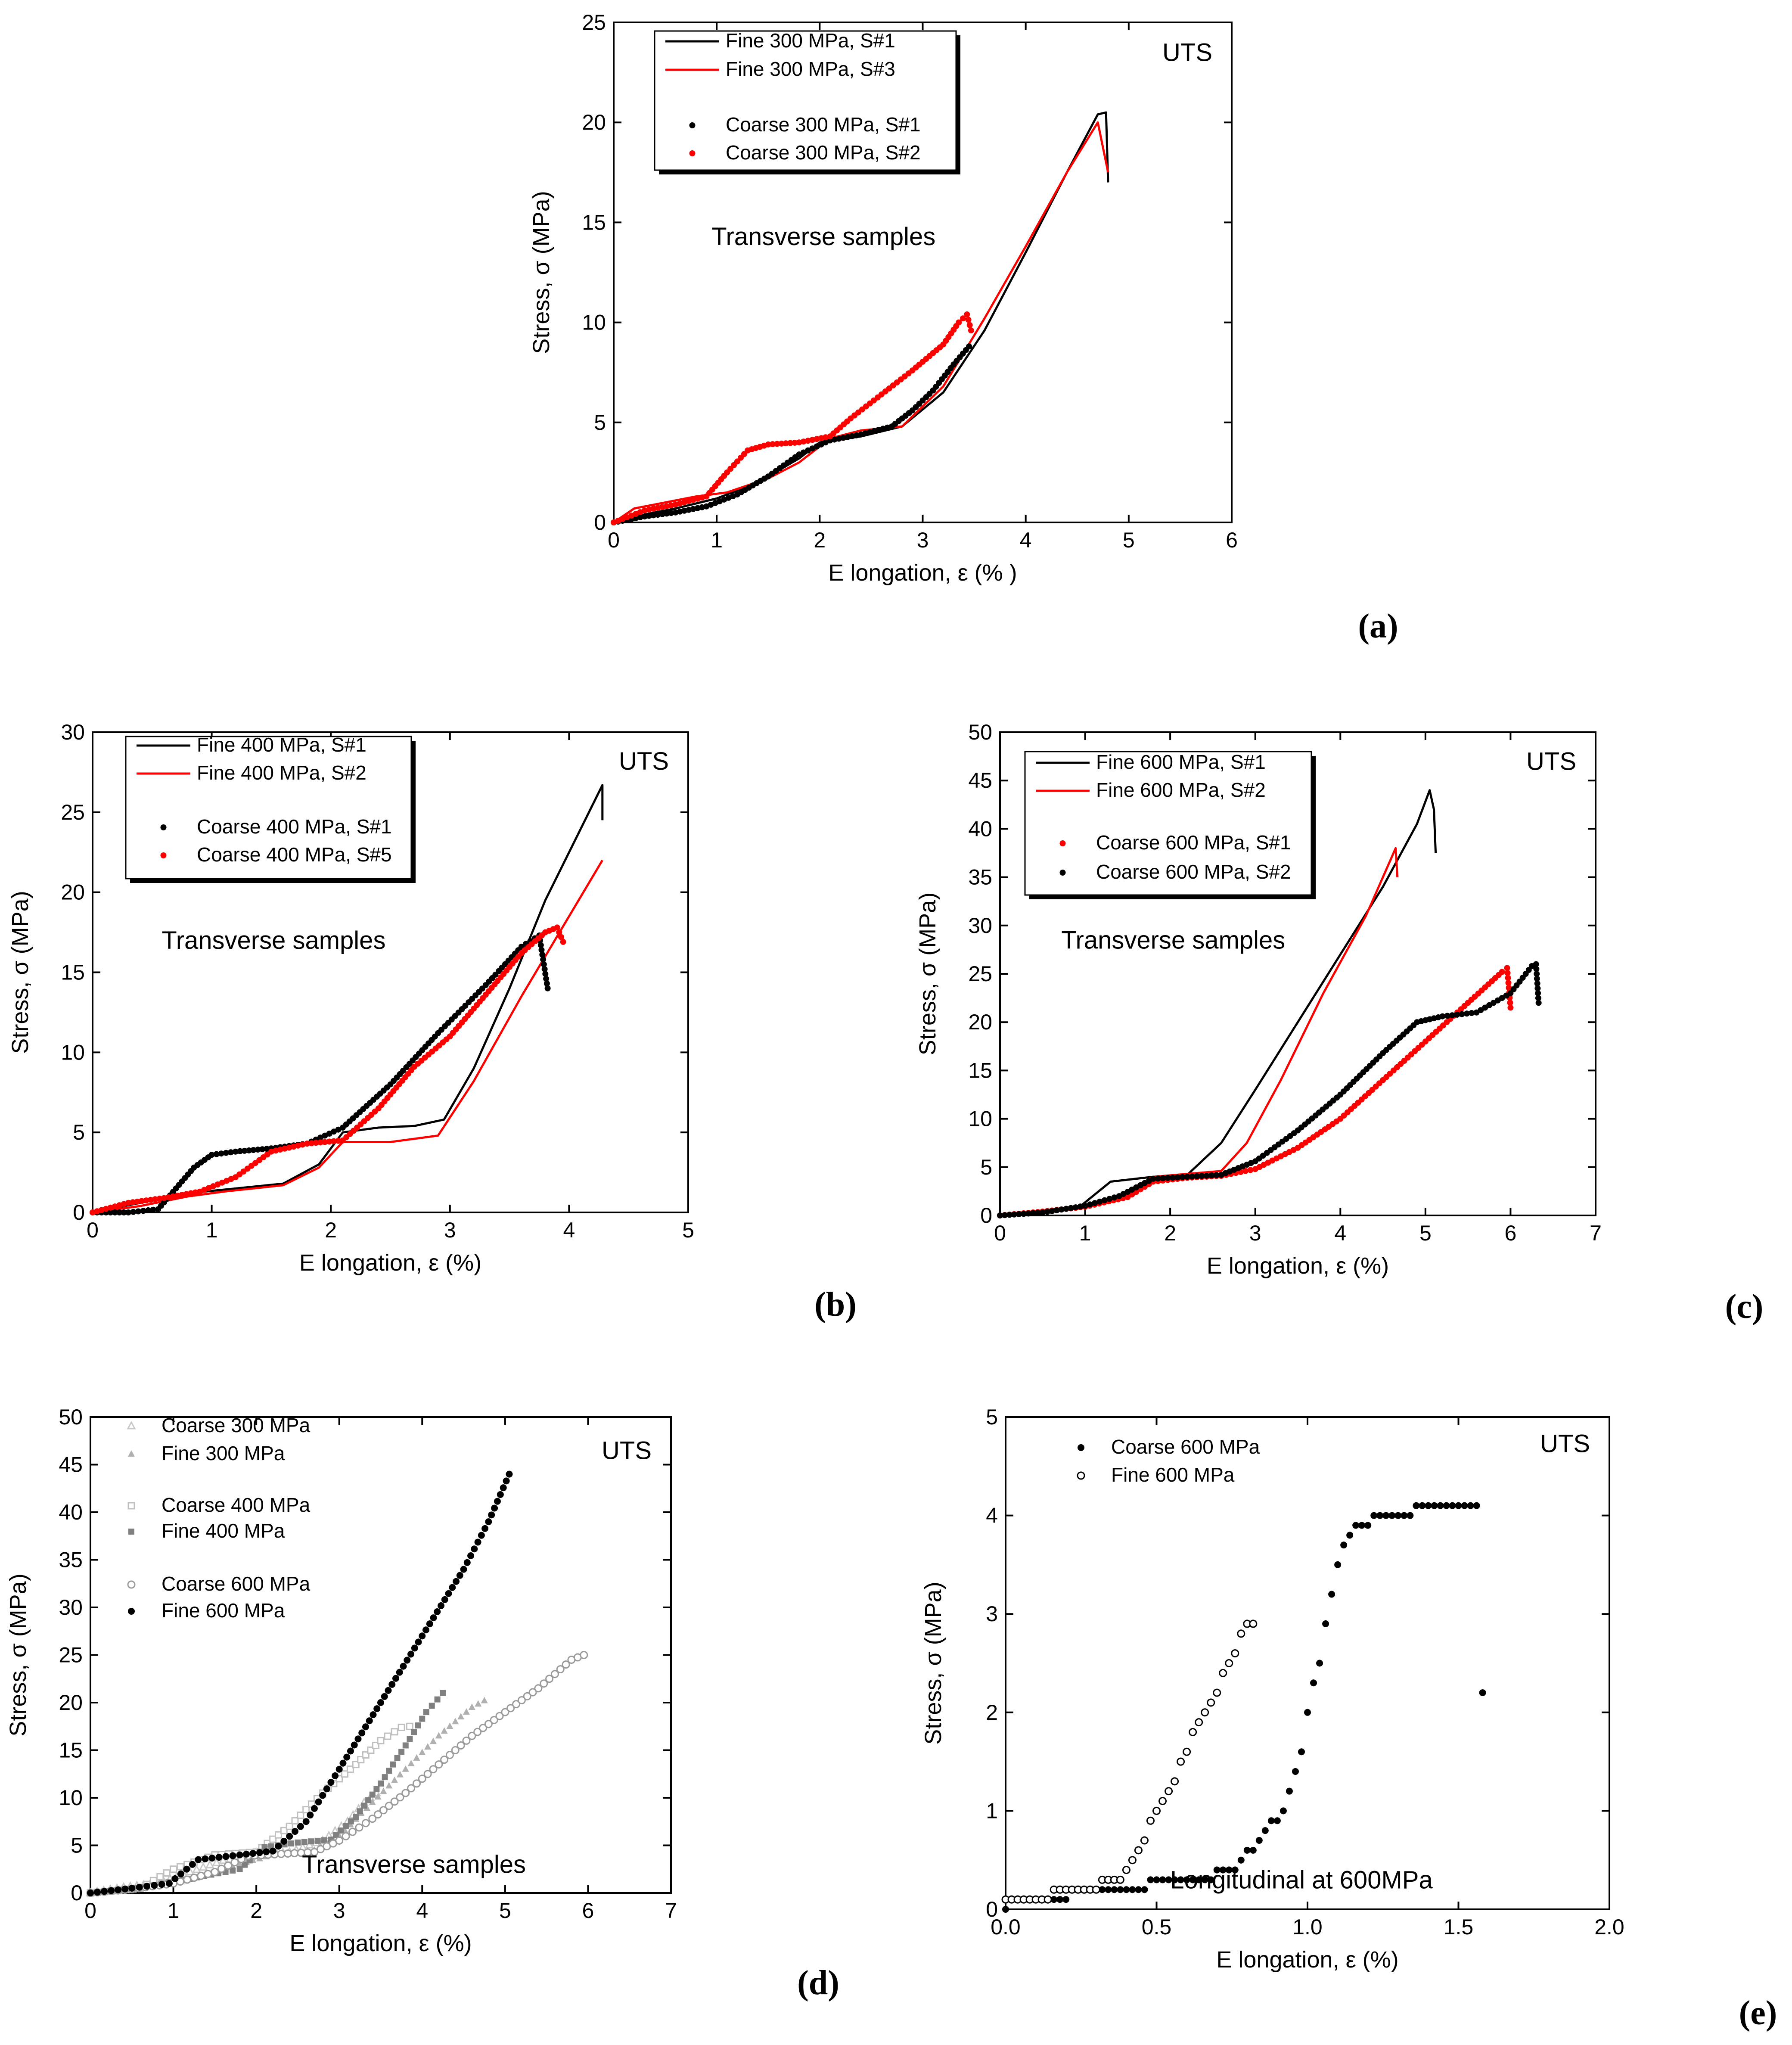 This screenshot has height=2045, width=1792. Describe the element at coordinates (1193, 872) in the screenshot. I see `legend-label: Coarse 600 MPa, S#2` at that location.